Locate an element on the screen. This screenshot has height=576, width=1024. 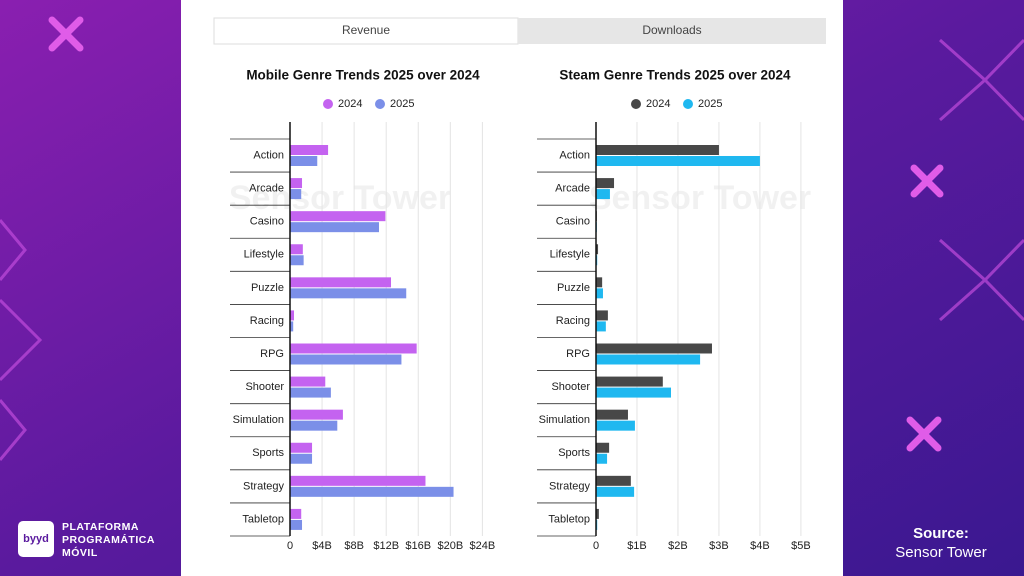
source-label: Source: is located at coordinates (941, 533).